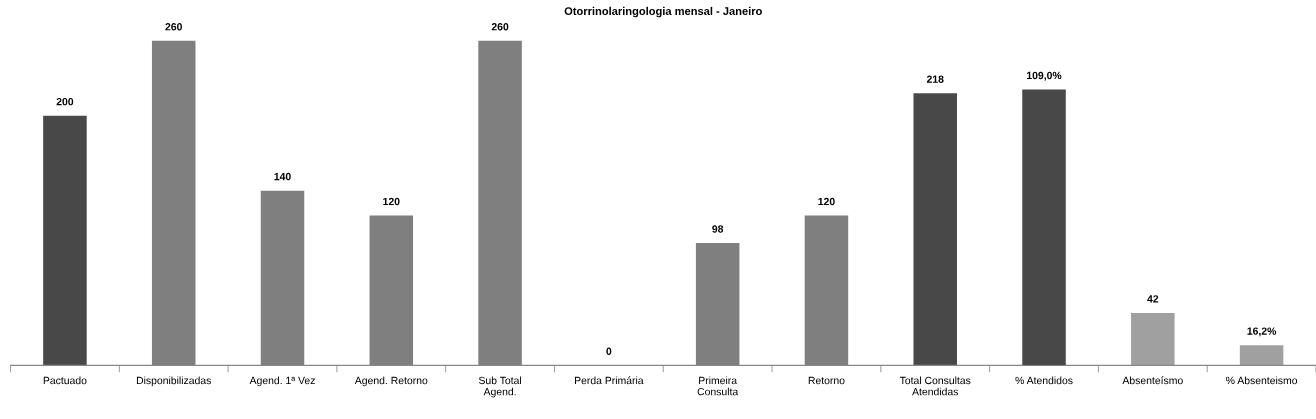 The image size is (1316, 419). What do you see at coordinates (1153, 299) in the screenshot?
I see `data-label: 42` at bounding box center [1153, 299].